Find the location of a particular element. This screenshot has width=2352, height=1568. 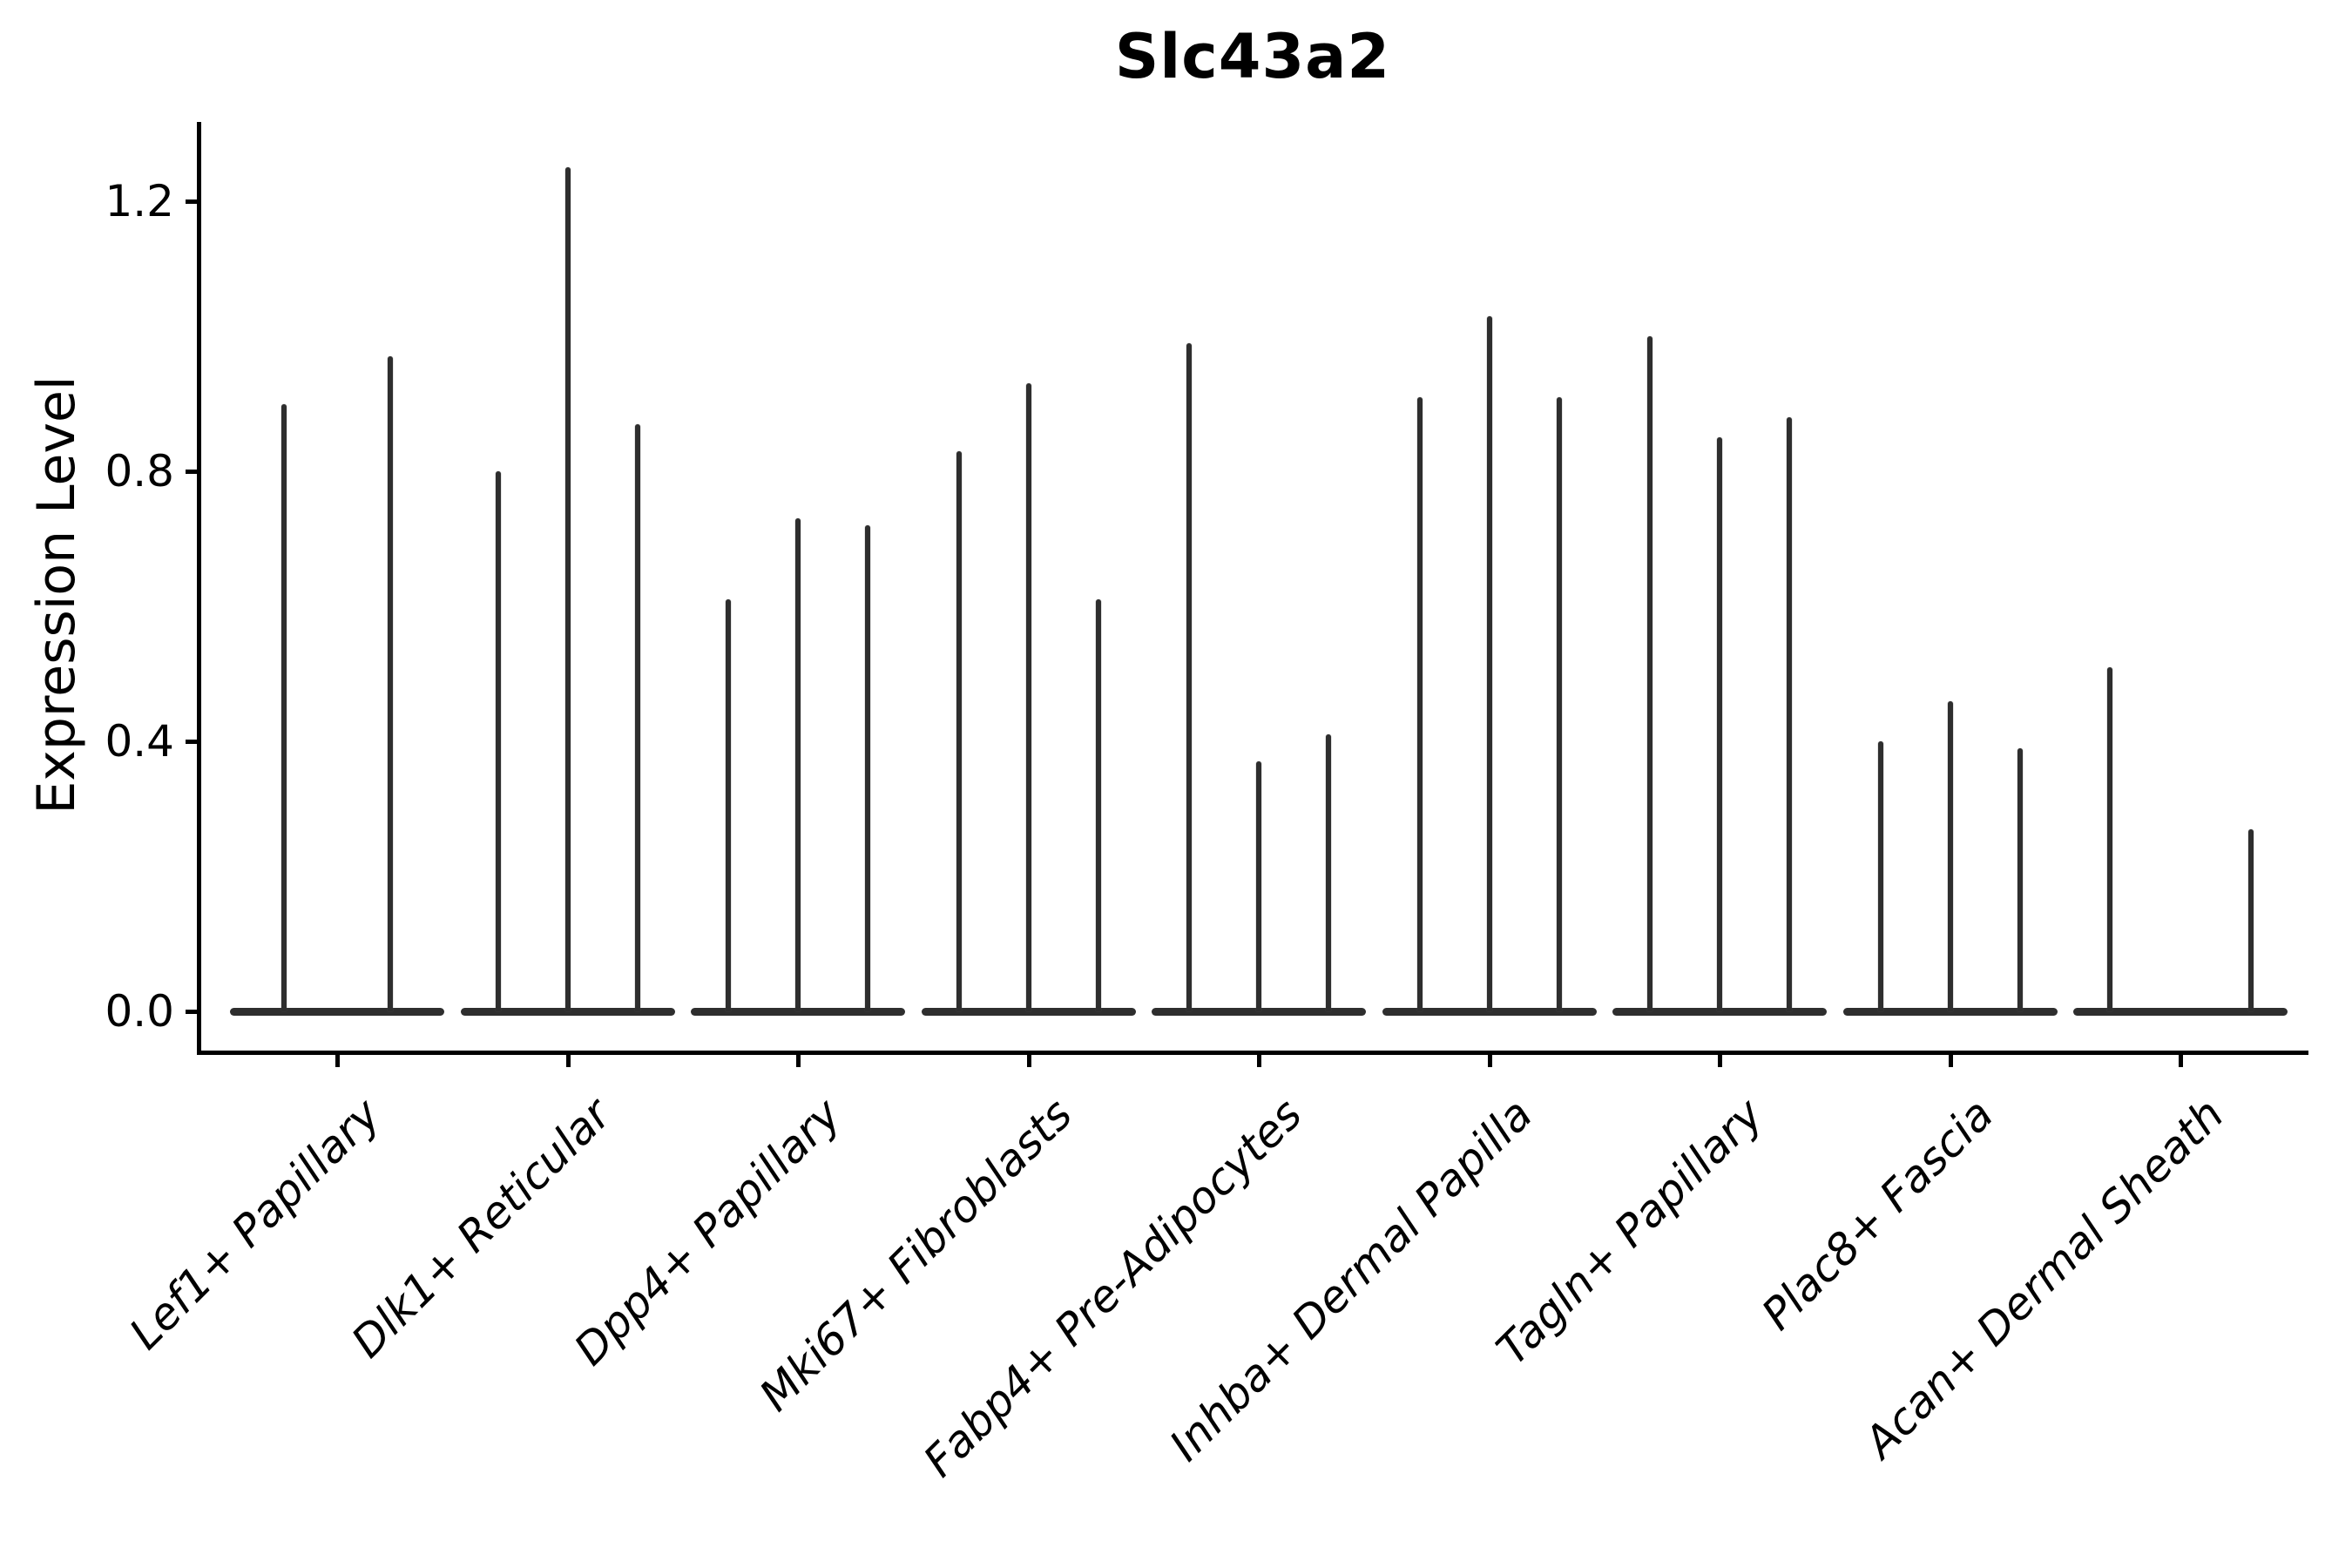

y-axis-label: Expression Level is located at coordinates (56, 594).